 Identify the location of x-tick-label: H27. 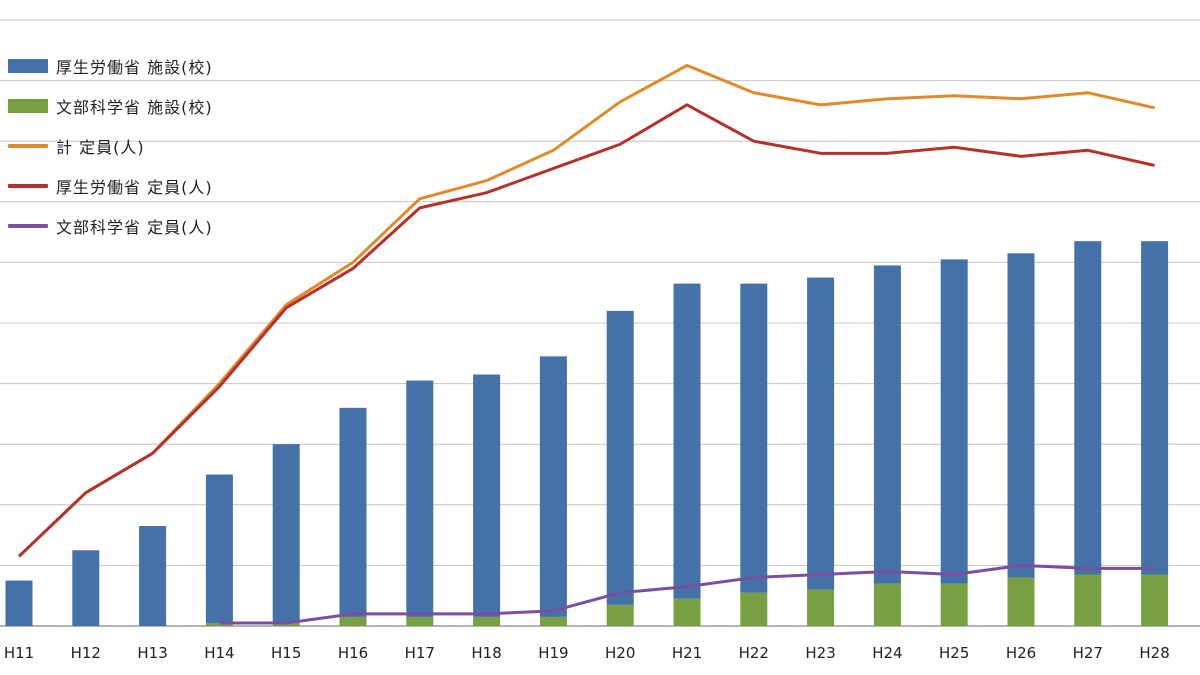
(1088, 653).